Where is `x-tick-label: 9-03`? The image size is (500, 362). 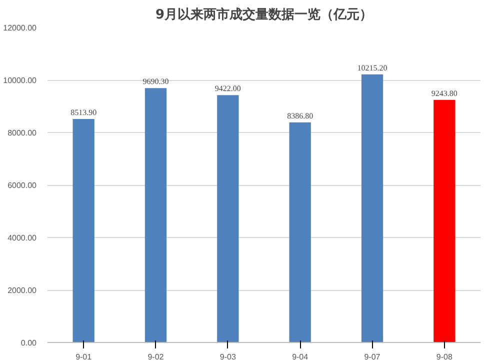 x-tick-label: 9-03 is located at coordinates (228, 357).